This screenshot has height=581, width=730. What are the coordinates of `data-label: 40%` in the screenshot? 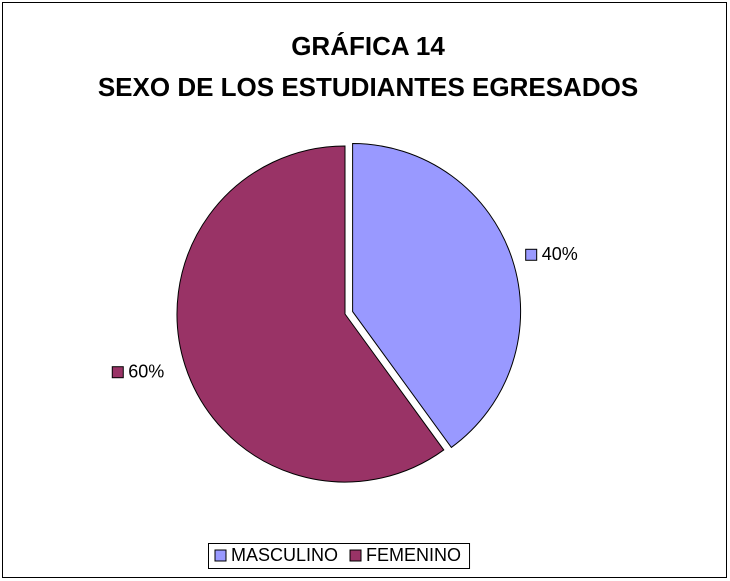 It's located at (560, 254).